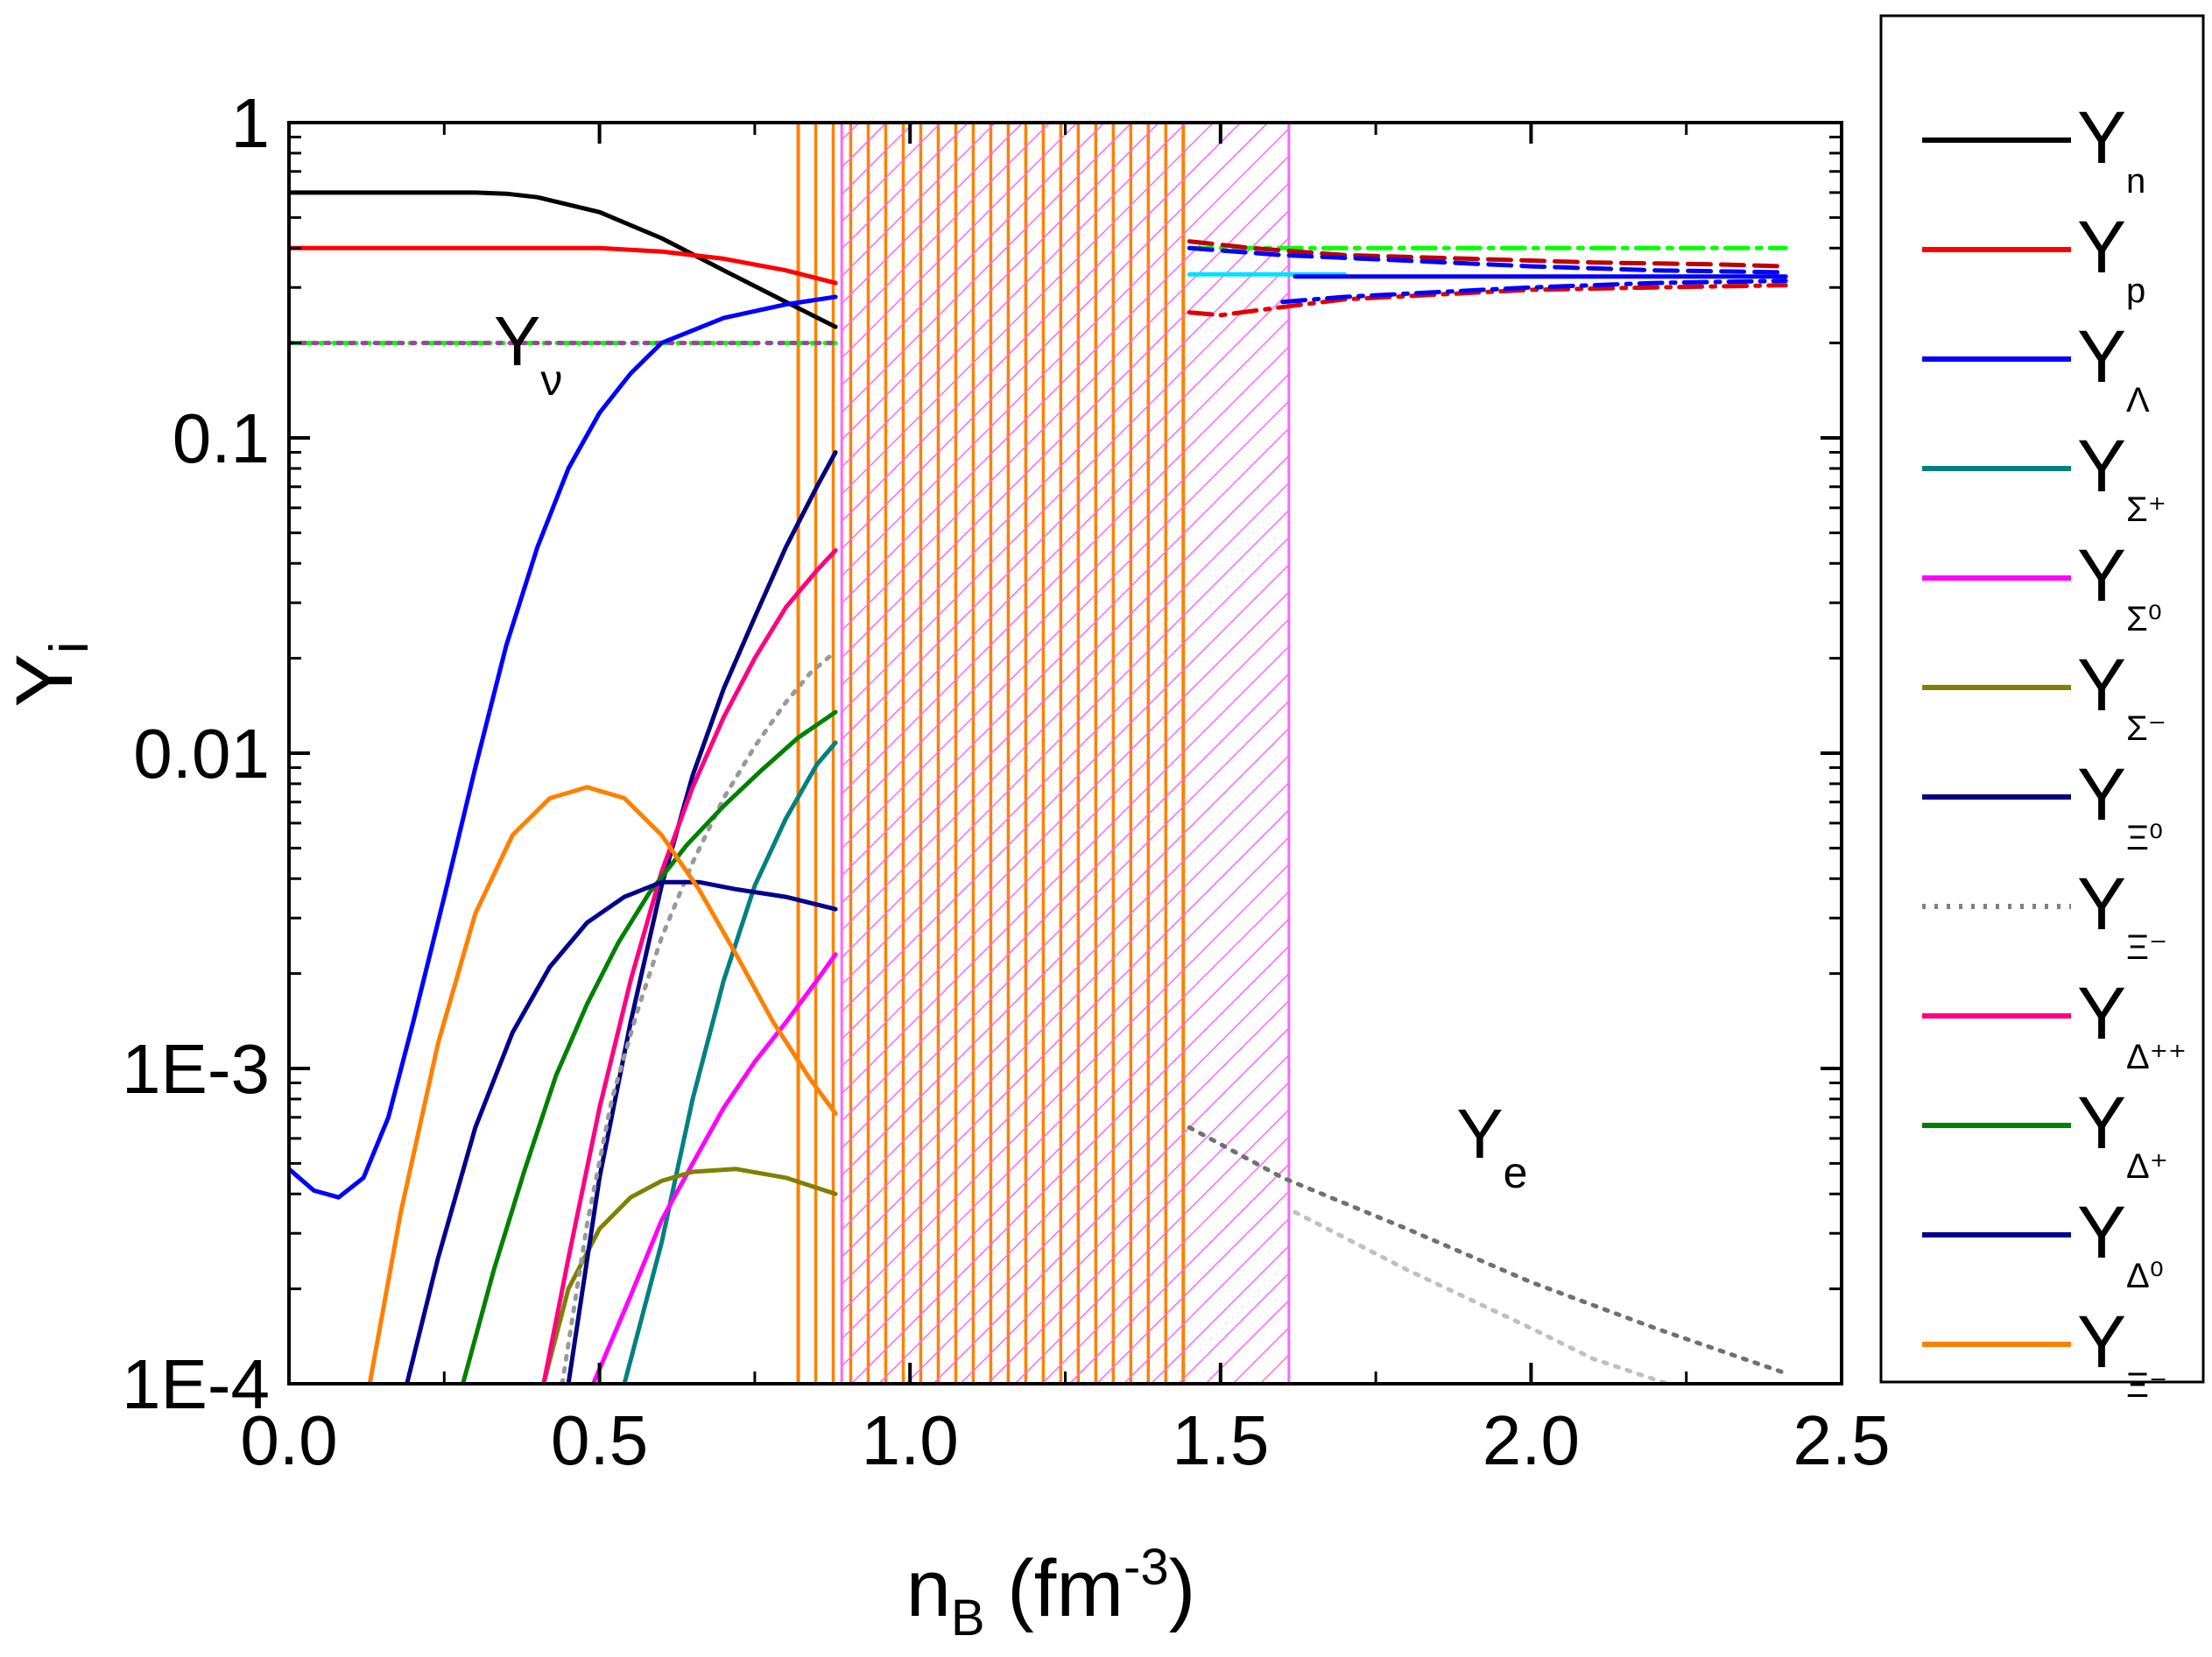  Describe the element at coordinates (251, 123) in the screenshot. I see `y-tick-label: 1` at that location.